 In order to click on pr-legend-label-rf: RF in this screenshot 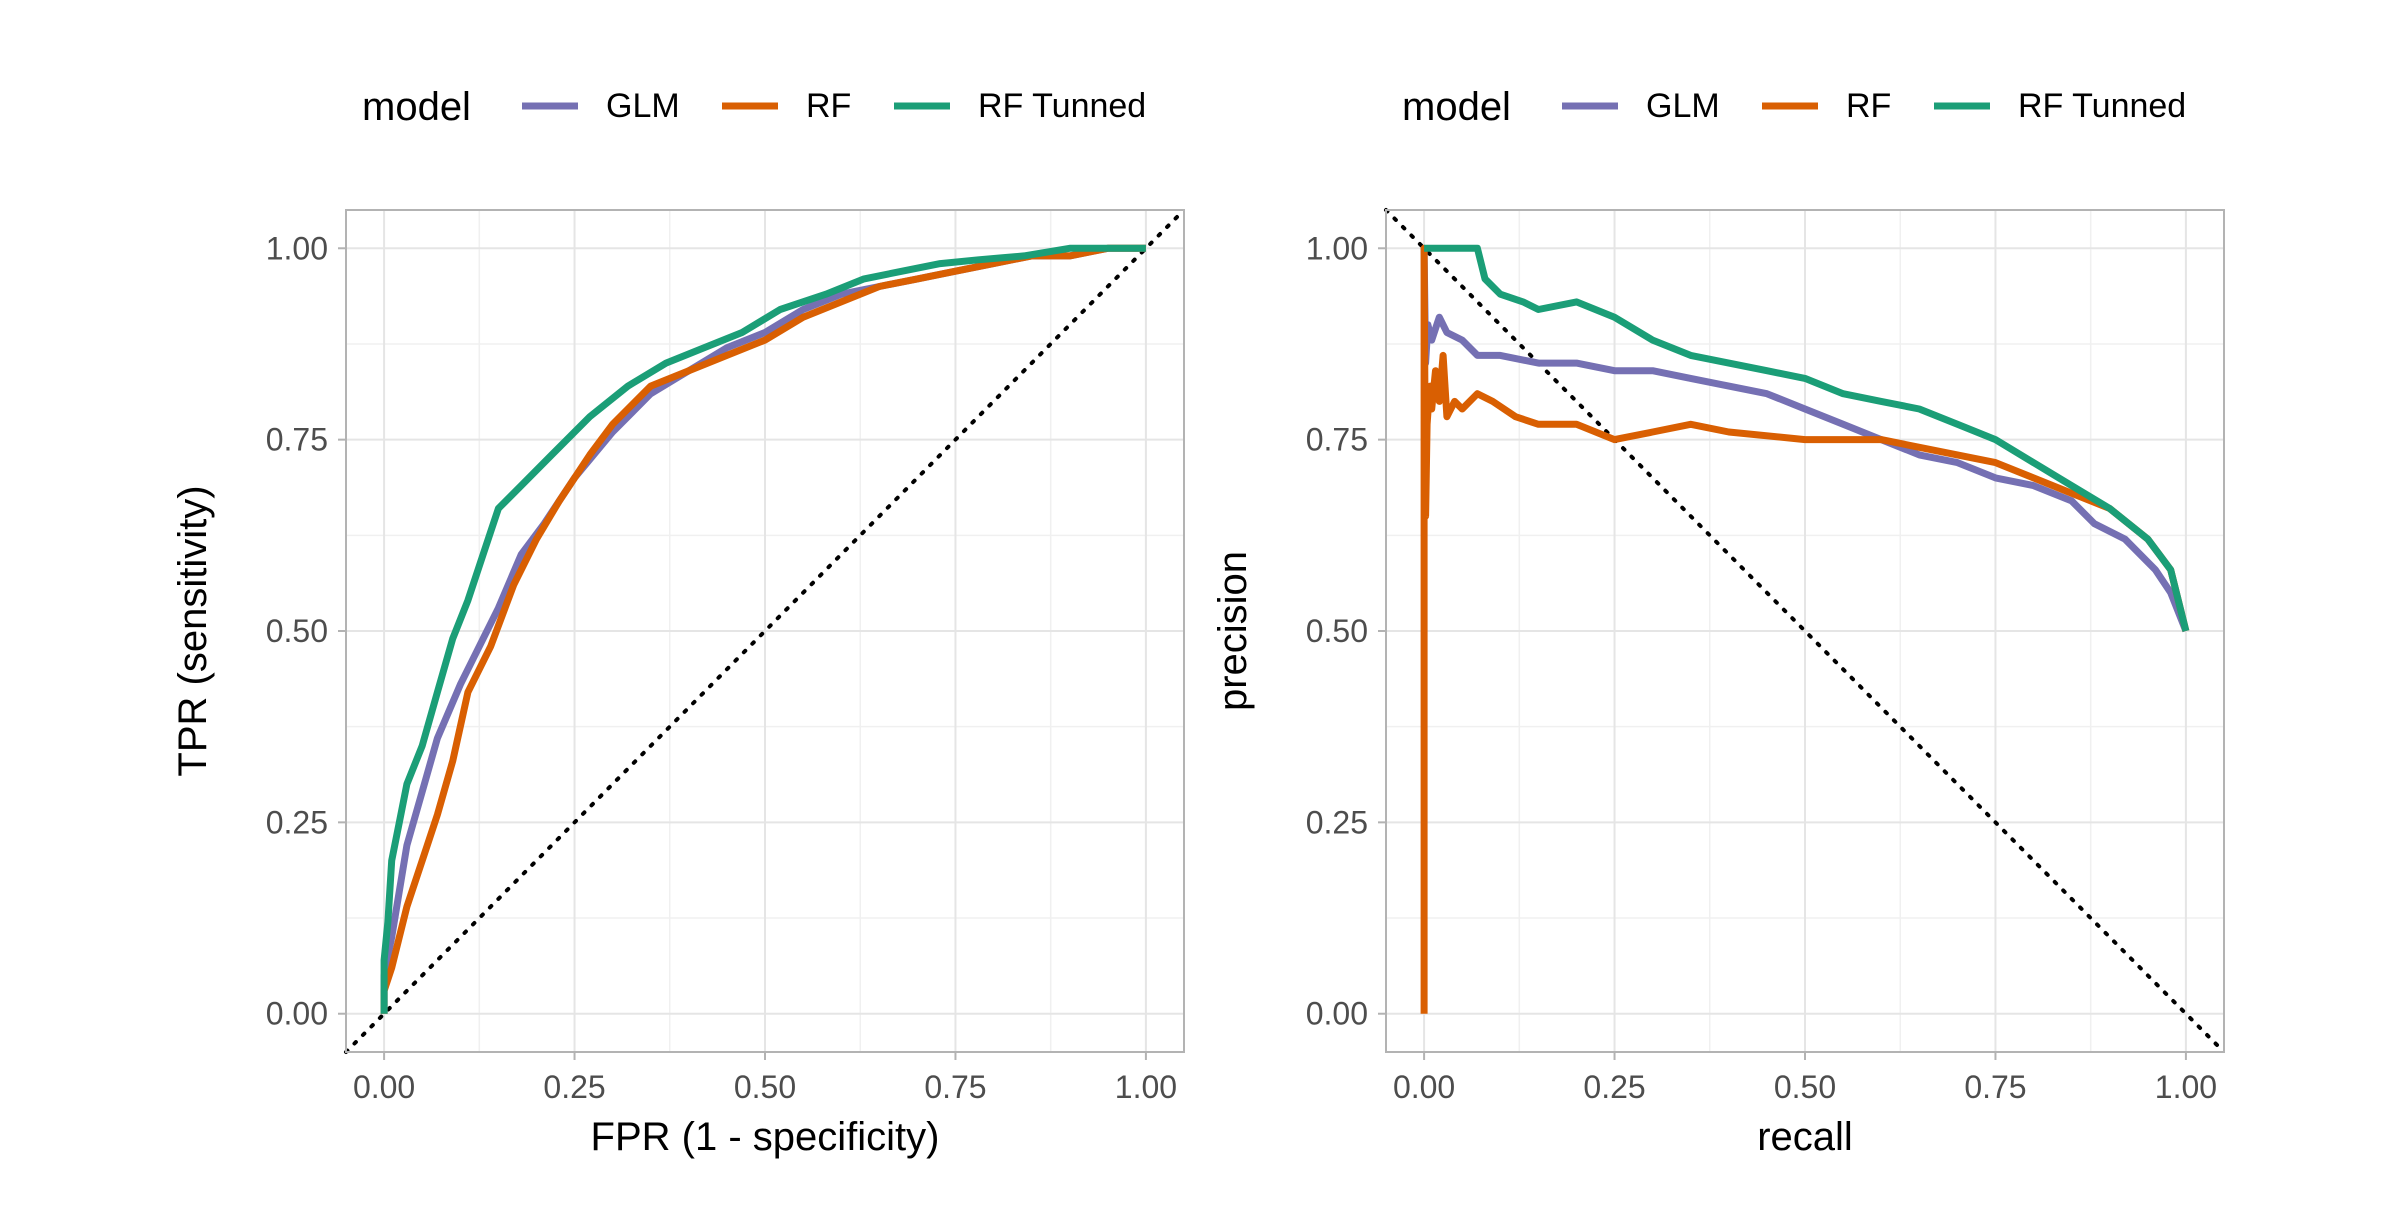, I will do `click(1868, 106)`.